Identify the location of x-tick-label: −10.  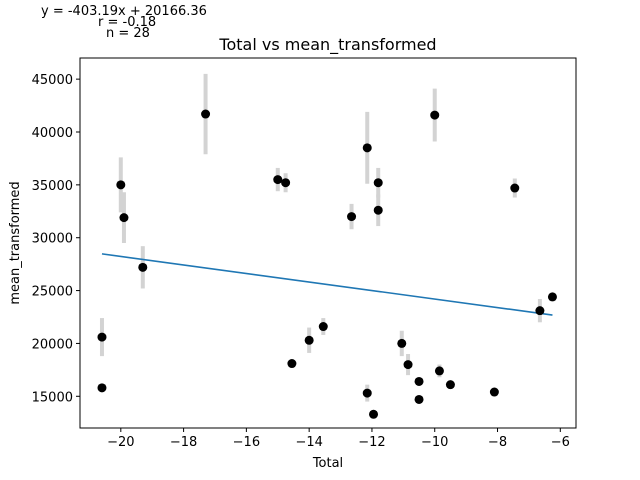
(434, 442).